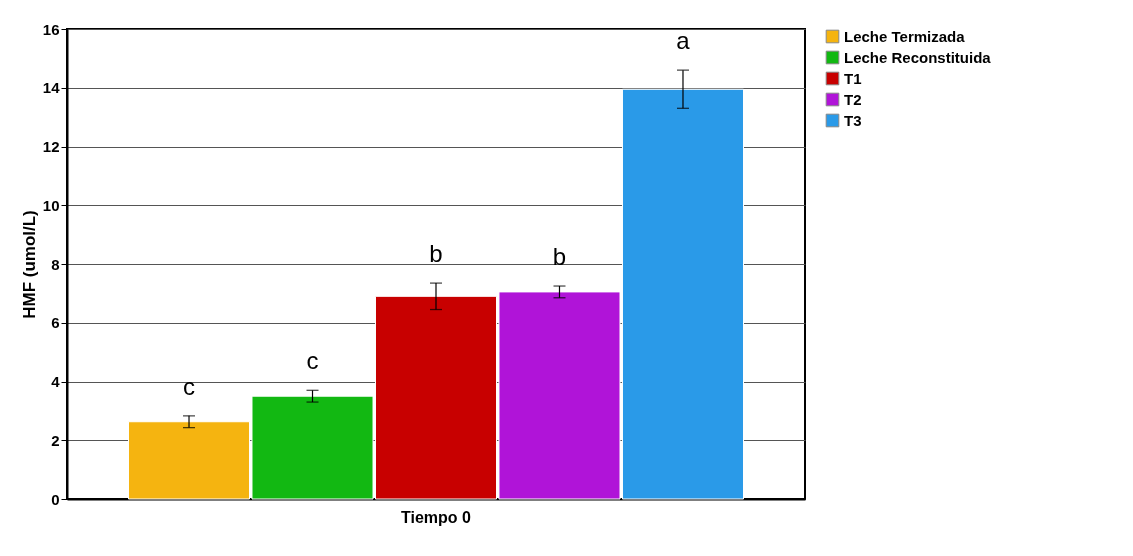  Describe the element at coordinates (853, 120) in the screenshot. I see `legend-label: T3` at that location.